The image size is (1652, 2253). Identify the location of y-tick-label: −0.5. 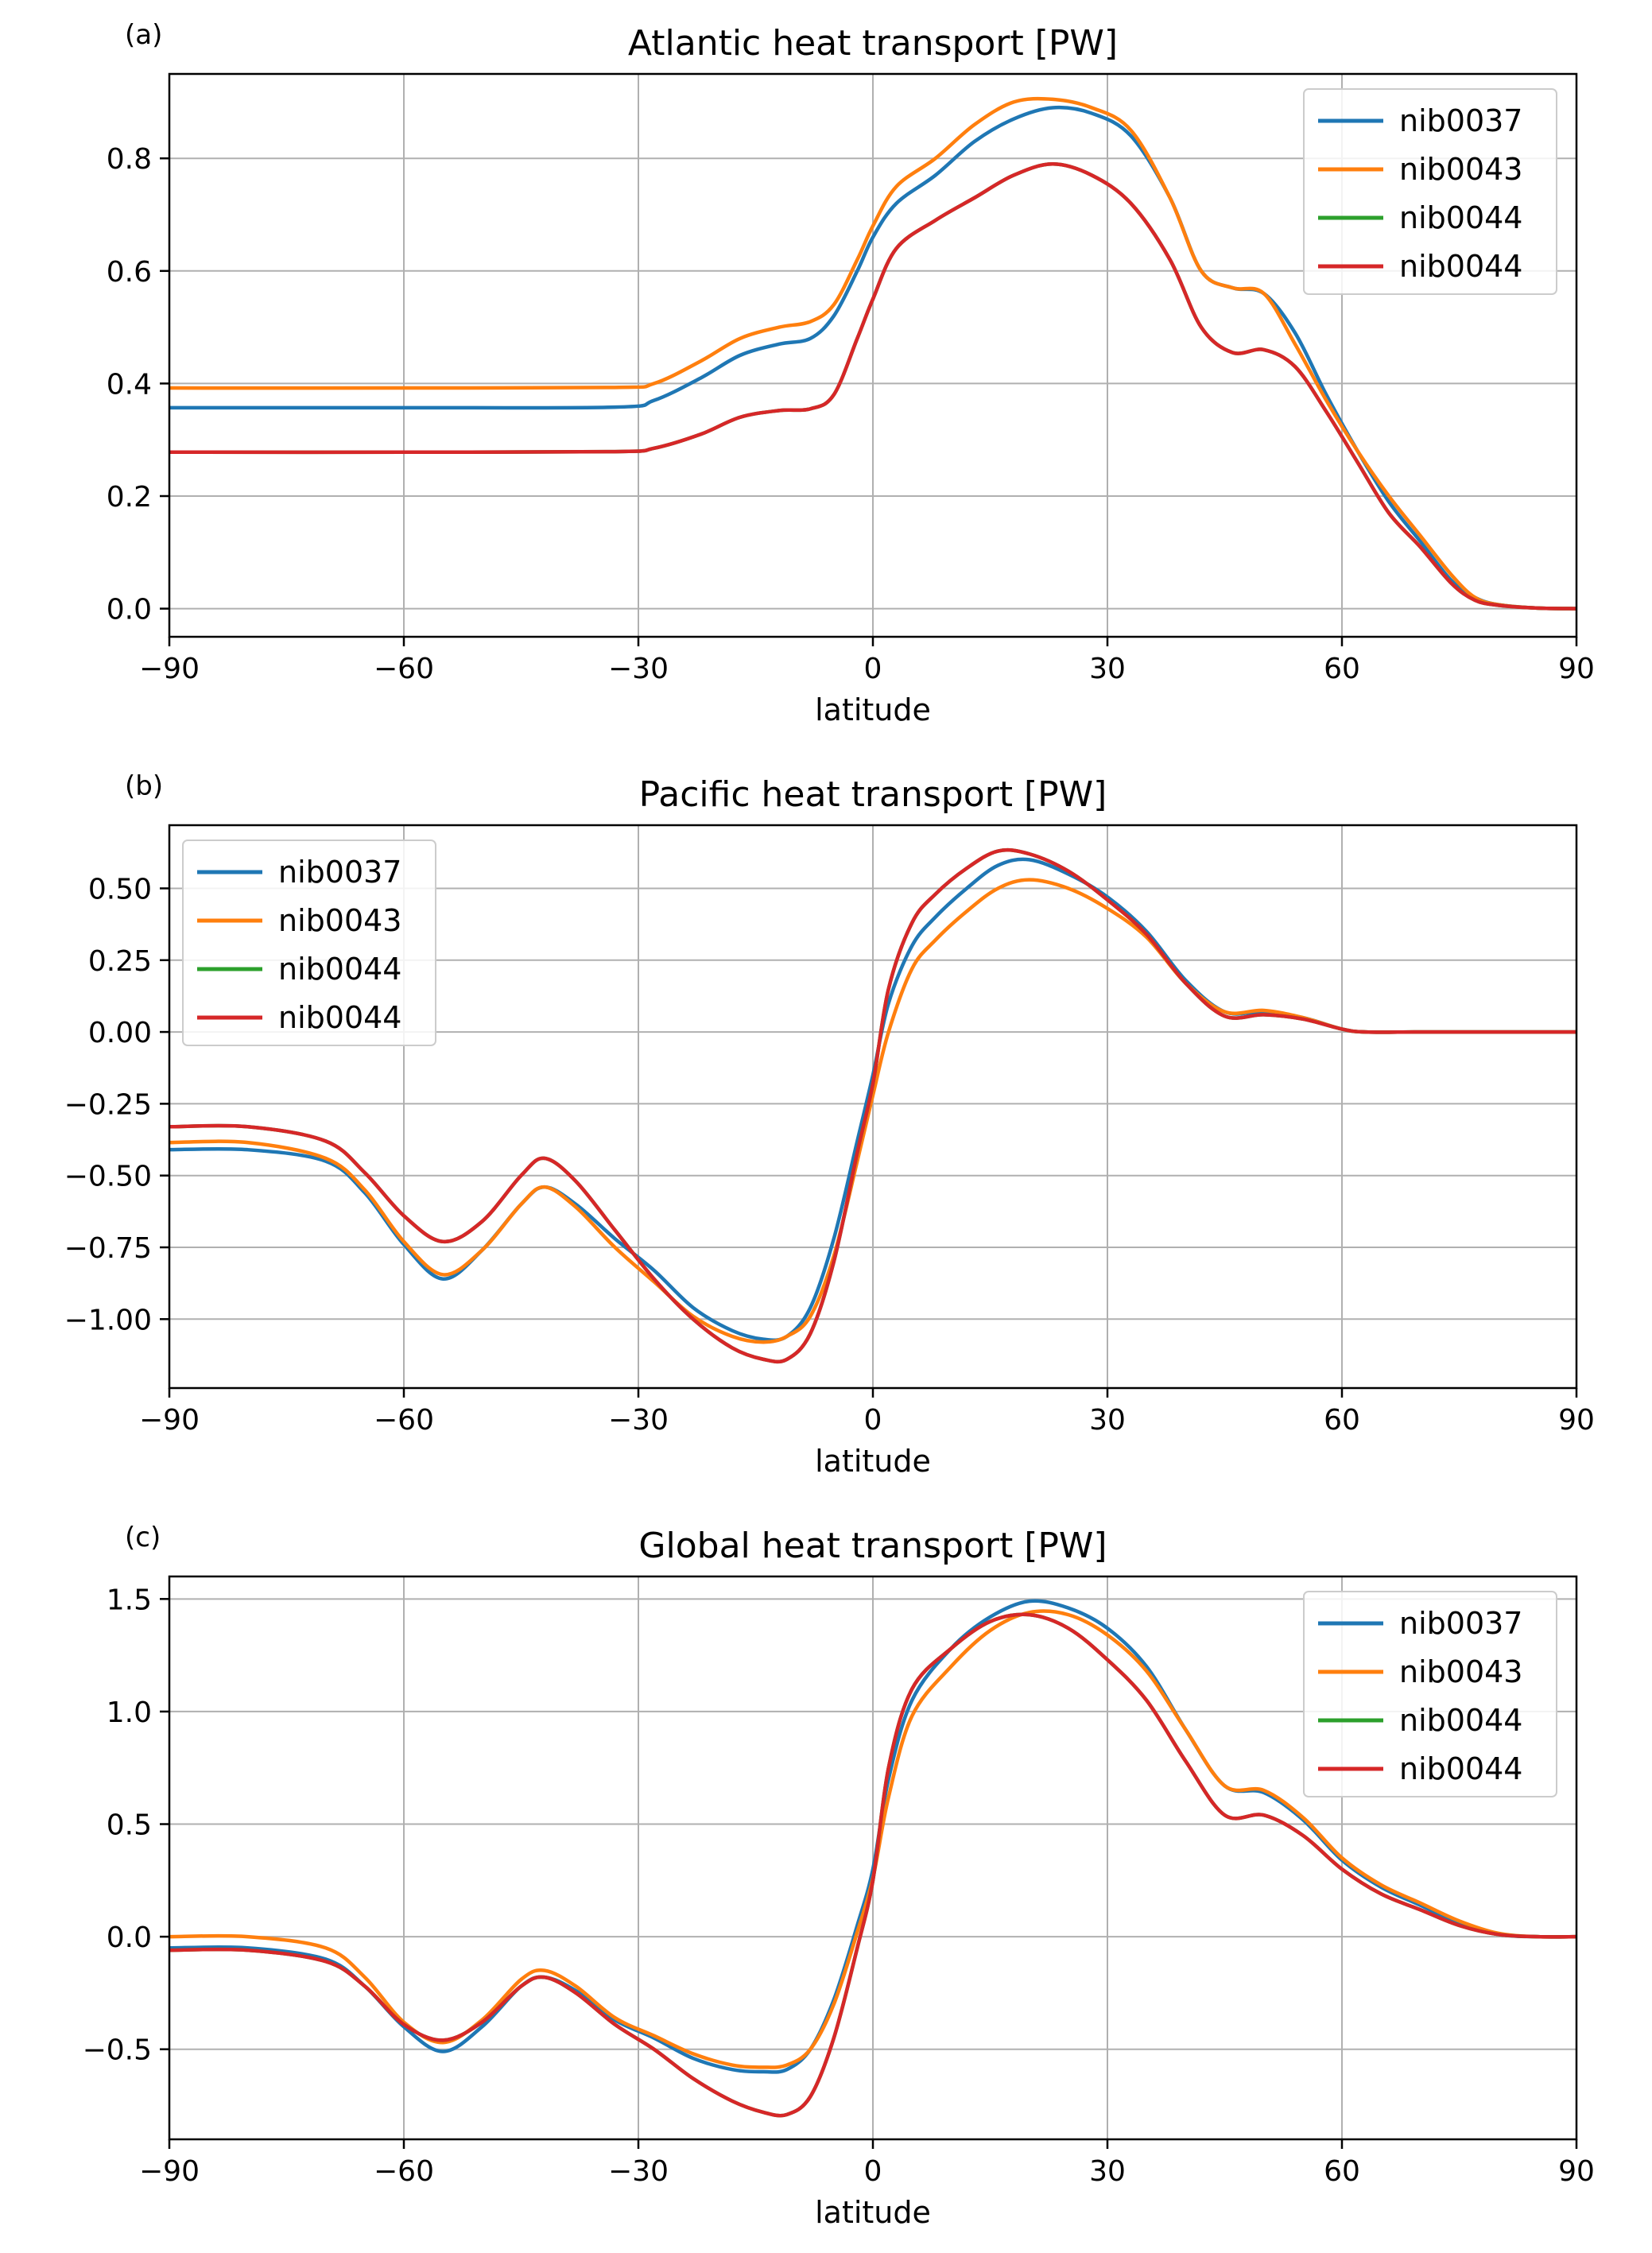
(117, 2050).